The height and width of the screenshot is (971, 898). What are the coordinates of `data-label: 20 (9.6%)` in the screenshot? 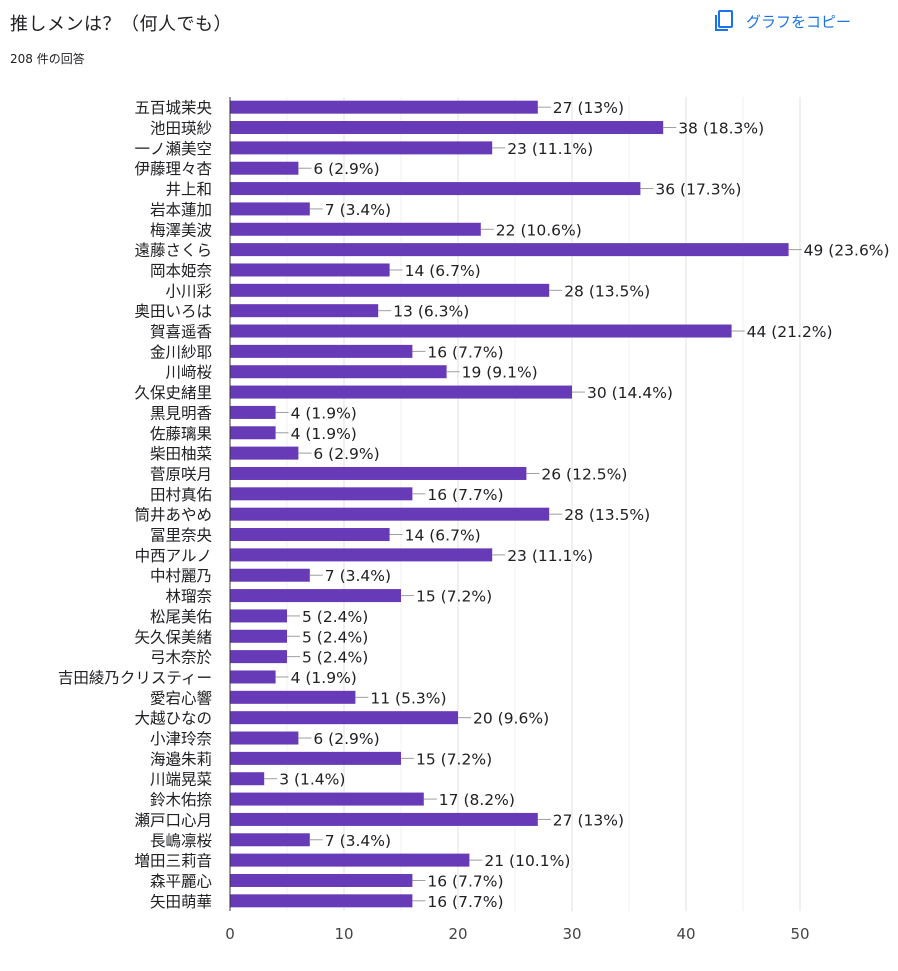 It's located at (511, 719).